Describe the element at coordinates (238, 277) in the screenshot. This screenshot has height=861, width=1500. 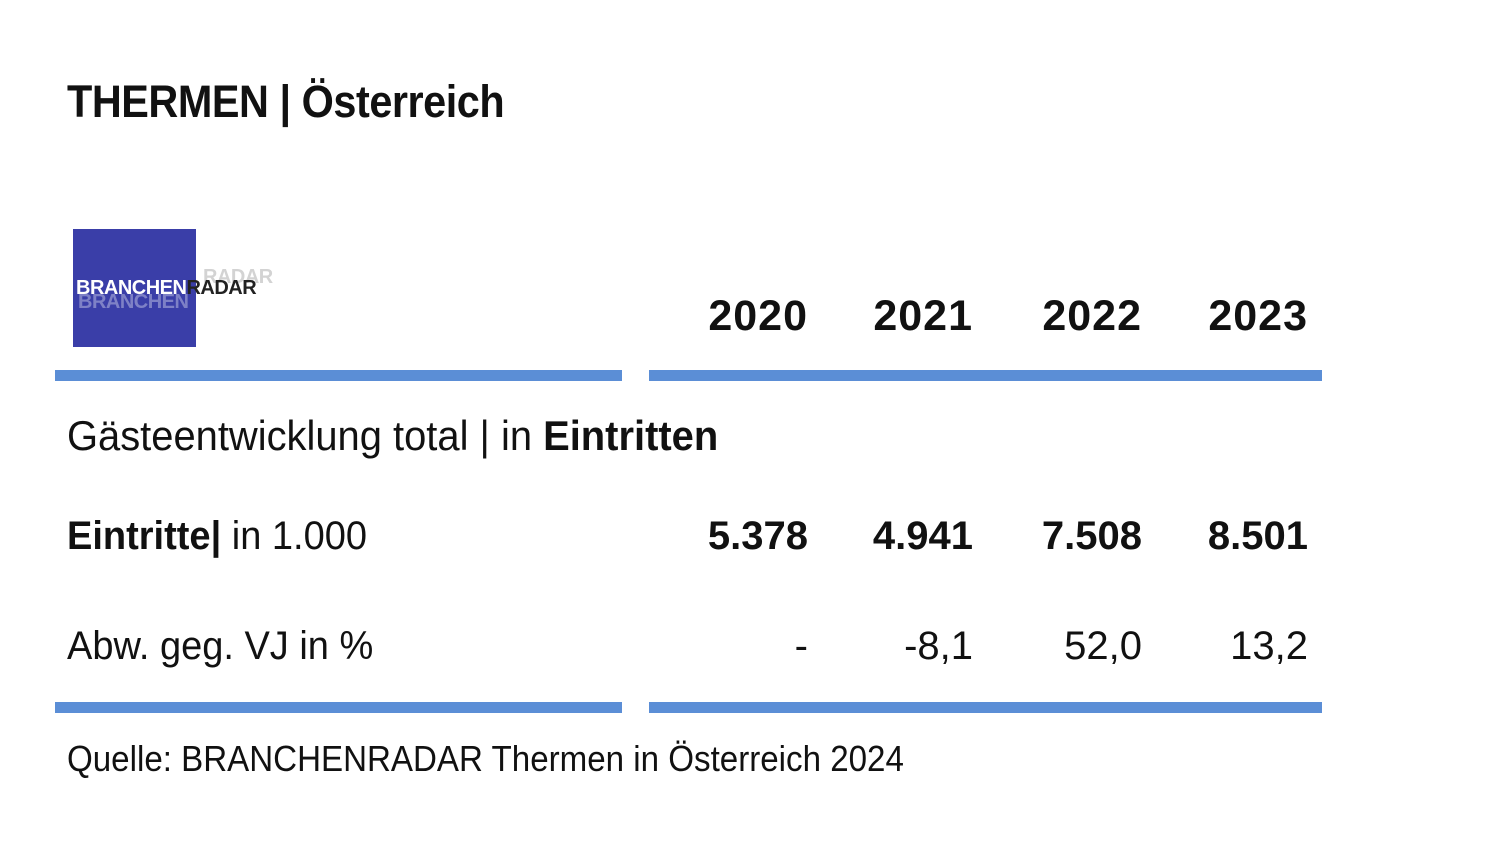
I see `logo-ghost-text-radar: RADAR` at that location.